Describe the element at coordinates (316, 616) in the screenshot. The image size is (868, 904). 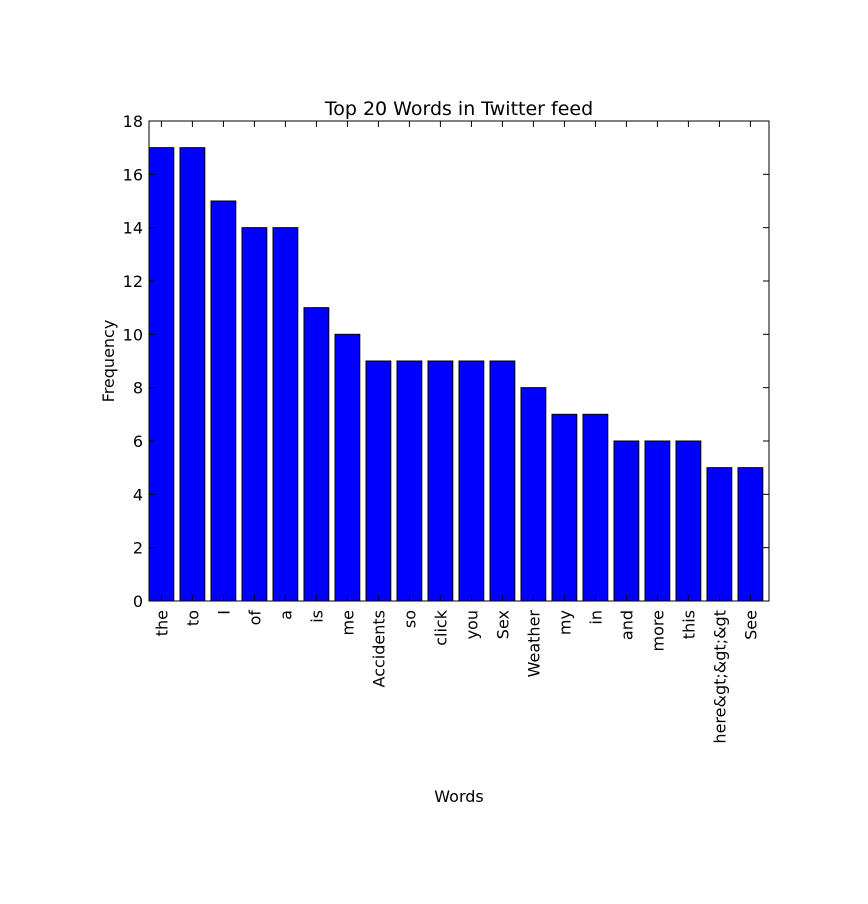
I see `x-tick-label: is` at that location.